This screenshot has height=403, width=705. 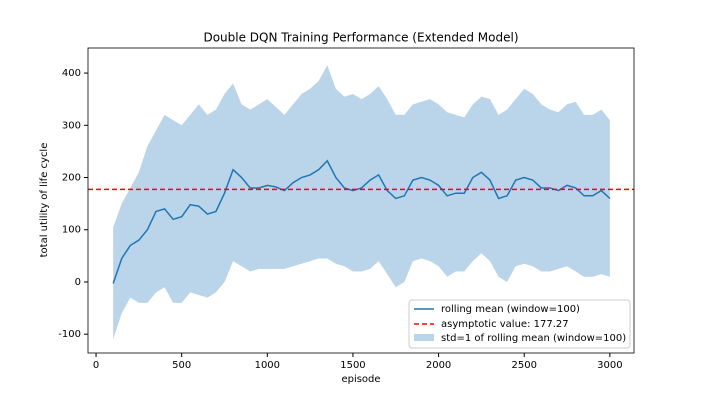 I want to click on x-tick-label: 3000, so click(x=609, y=365).